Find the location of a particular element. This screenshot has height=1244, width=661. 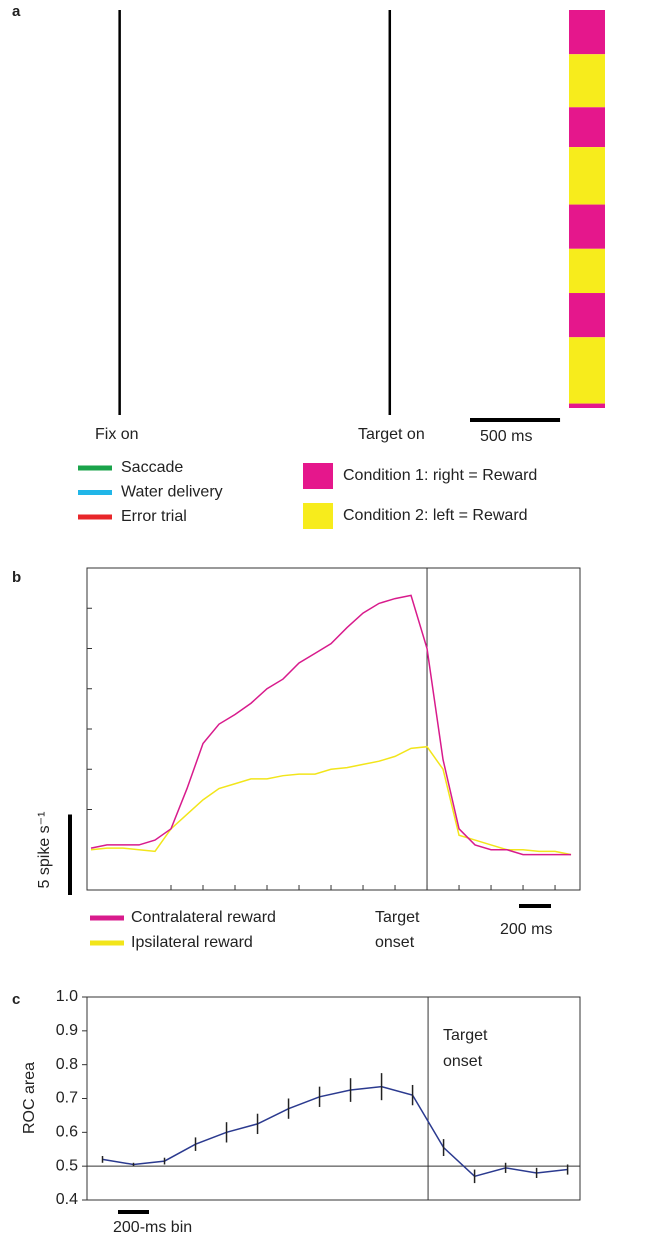

y-tick-label: 0.5 is located at coordinates (67, 1165).